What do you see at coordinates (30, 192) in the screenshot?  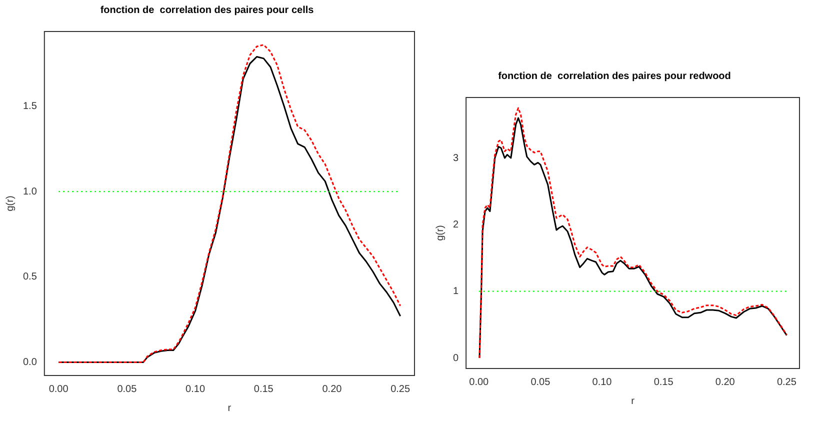 I see `y-tick-label: 1.0` at bounding box center [30, 192].